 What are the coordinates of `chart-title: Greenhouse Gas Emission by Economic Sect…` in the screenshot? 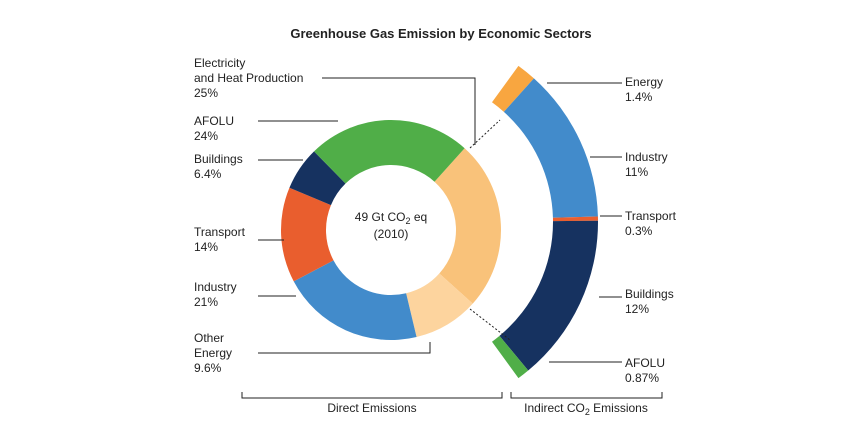 It's located at (440, 33).